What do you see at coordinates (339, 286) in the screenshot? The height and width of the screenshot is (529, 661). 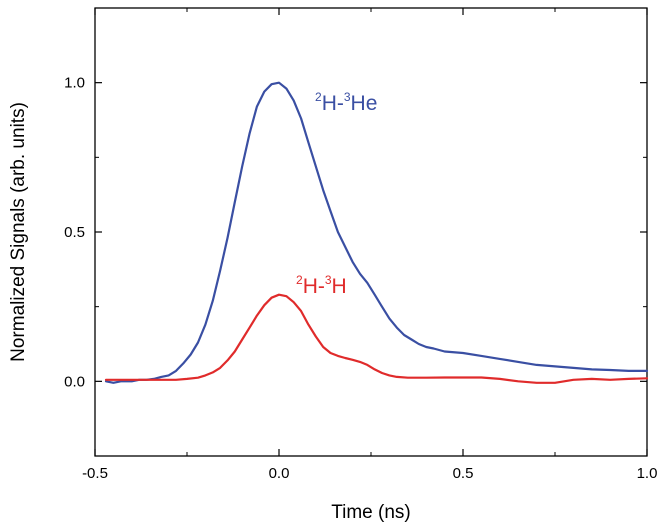 I see `annotation-symbol-b: H` at bounding box center [339, 286].